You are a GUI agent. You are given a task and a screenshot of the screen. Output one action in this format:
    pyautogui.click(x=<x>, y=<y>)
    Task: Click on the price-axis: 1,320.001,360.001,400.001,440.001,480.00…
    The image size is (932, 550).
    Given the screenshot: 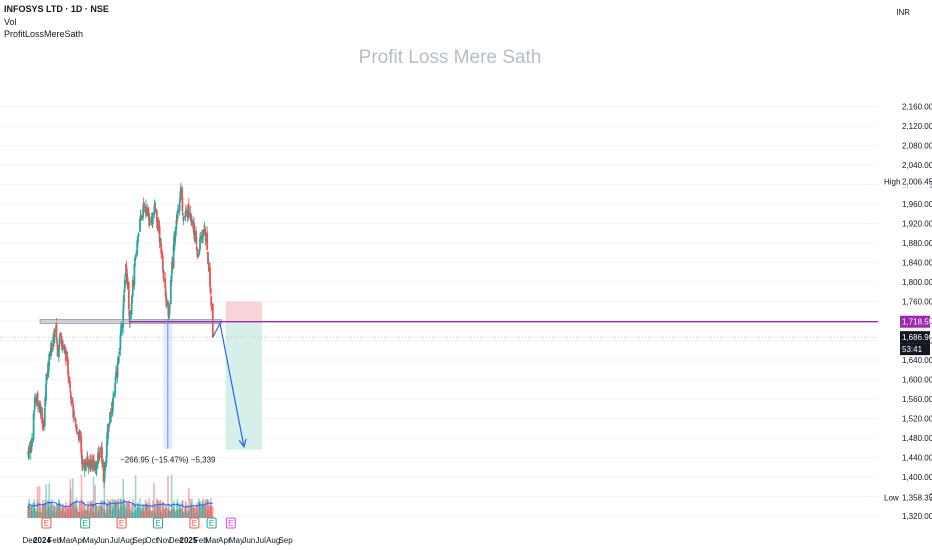 What is the action you would take?
    pyautogui.click(x=917, y=312)
    